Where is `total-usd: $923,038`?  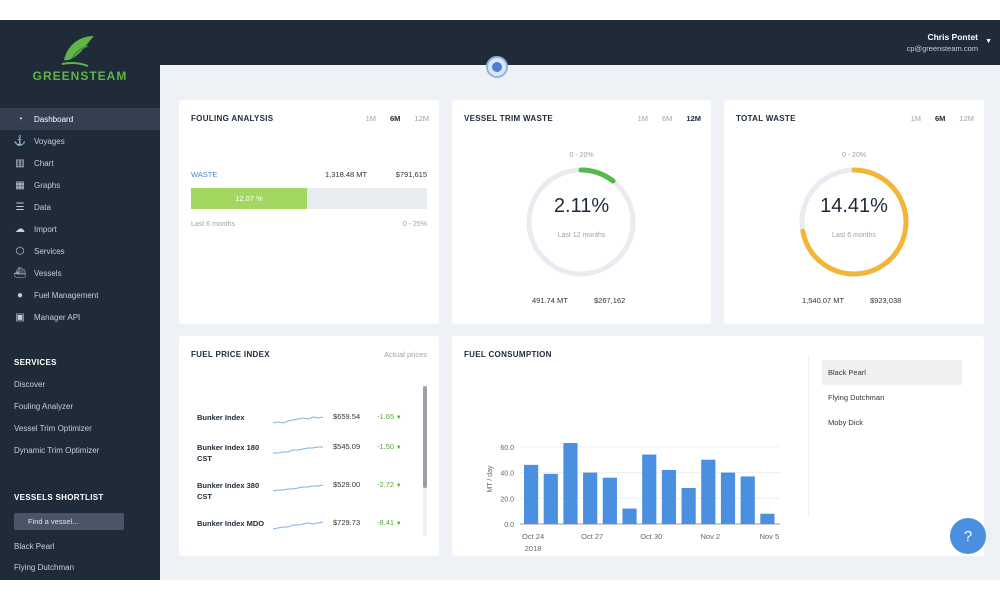
total-usd: $923,038 is located at coordinates (886, 300).